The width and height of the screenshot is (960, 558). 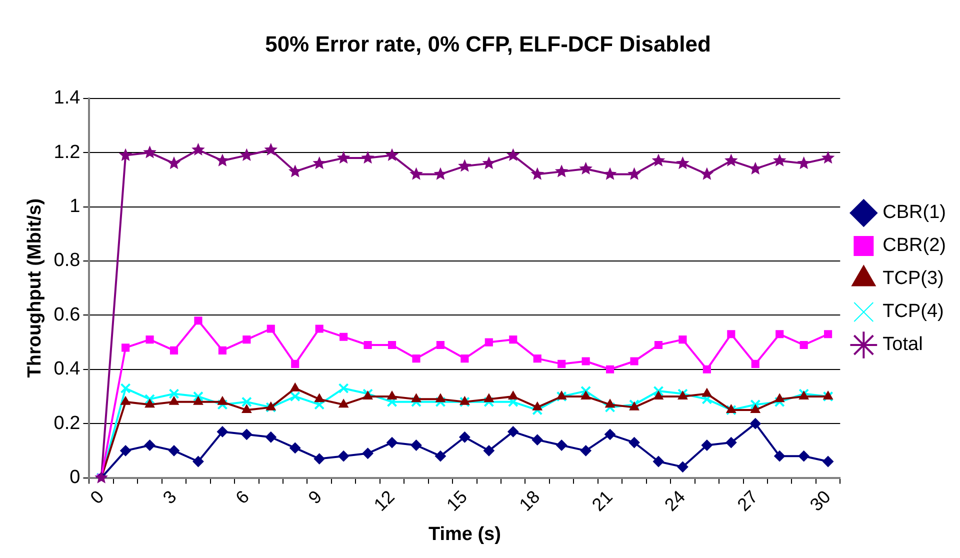 I want to click on legend-label: TCP(3), so click(x=913, y=279).